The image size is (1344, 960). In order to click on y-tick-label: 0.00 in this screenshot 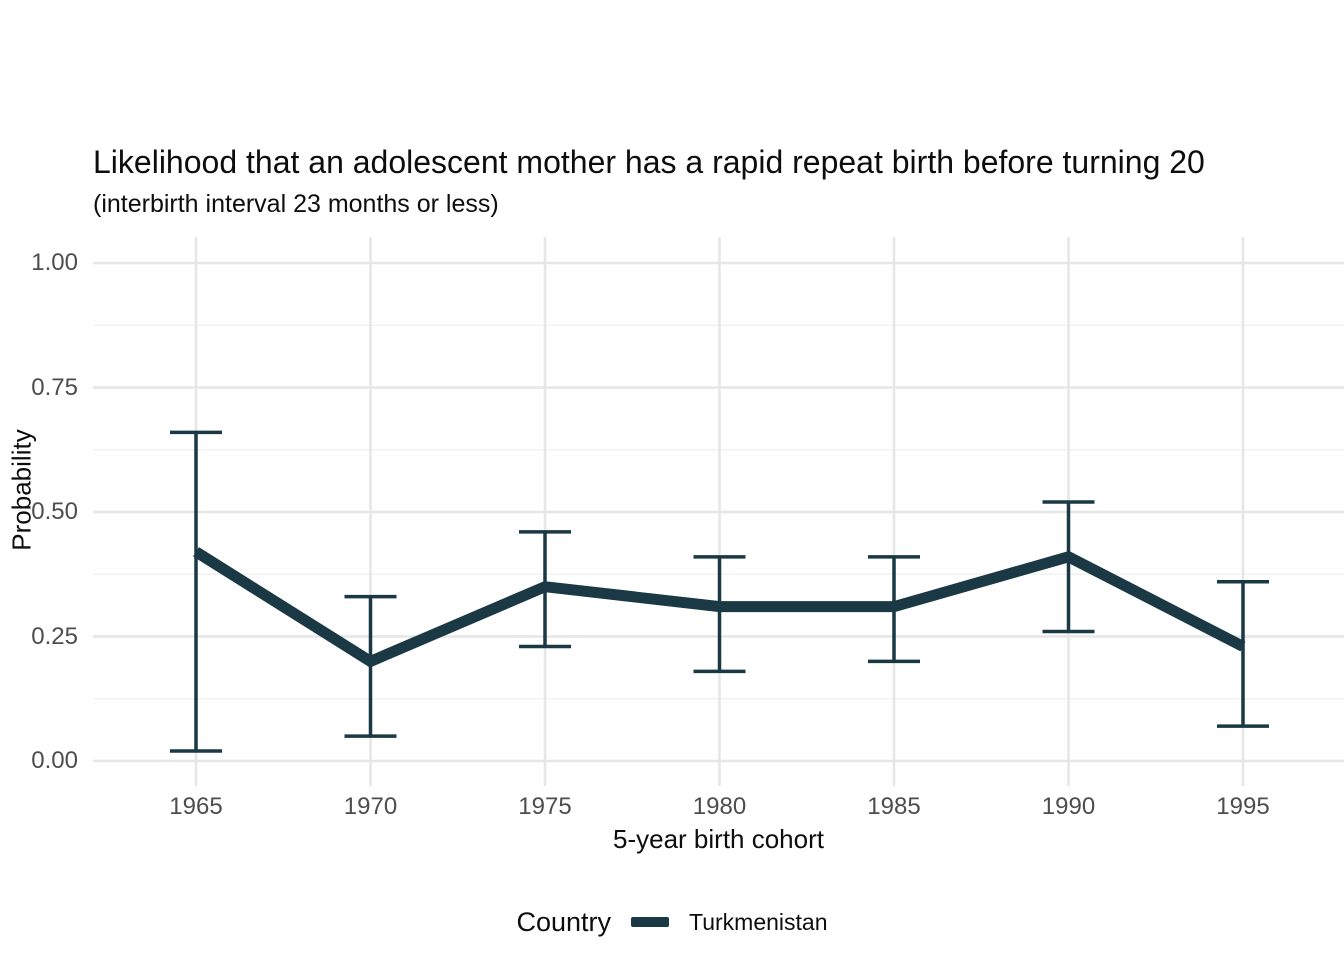, I will do `click(54, 760)`.